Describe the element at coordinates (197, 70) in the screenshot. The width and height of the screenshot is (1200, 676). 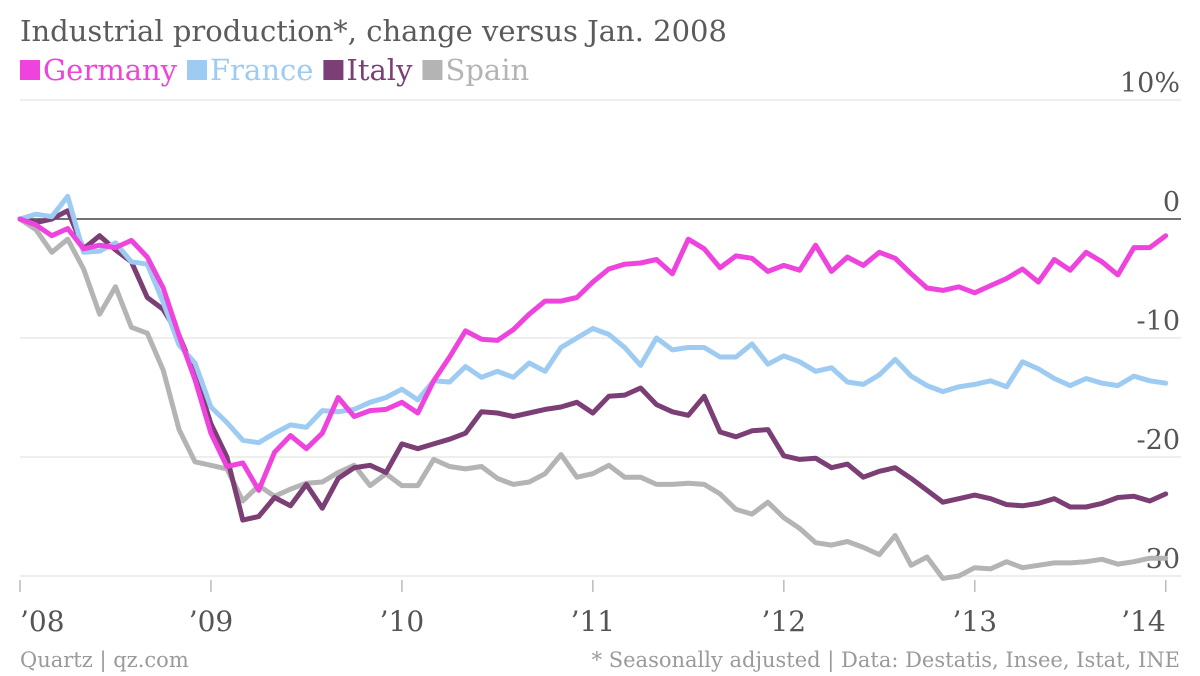
I see `legend-swatch-france` at that location.